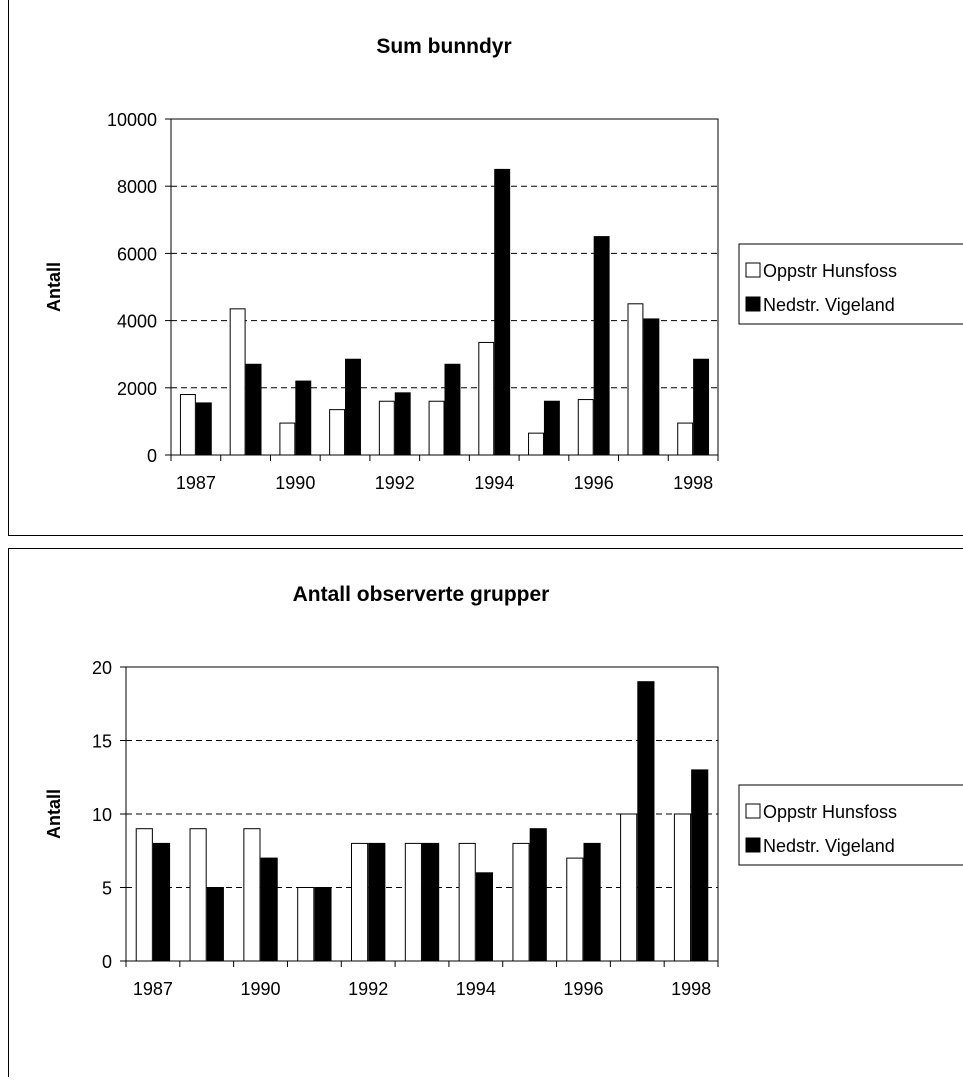 The image size is (963, 1083). I want to click on chart-title: Antall observerte grupper, so click(421, 594).